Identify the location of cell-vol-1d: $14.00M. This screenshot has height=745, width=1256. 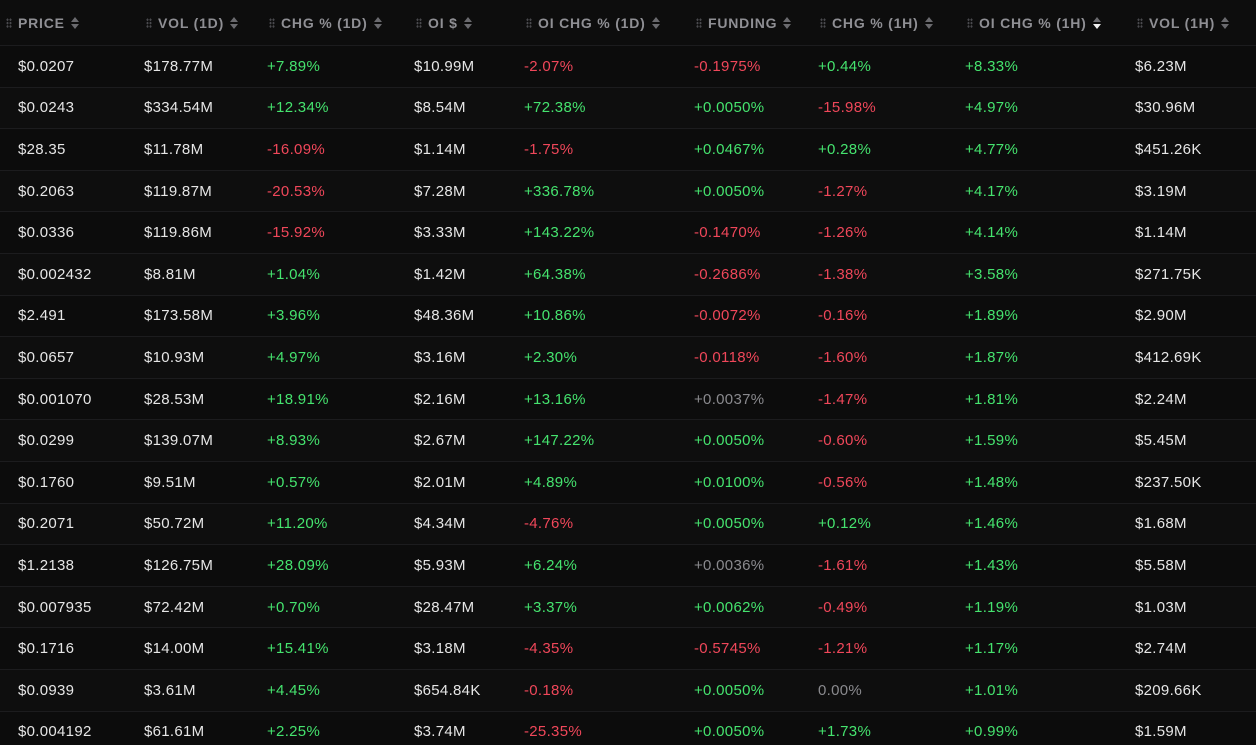
(201, 648).